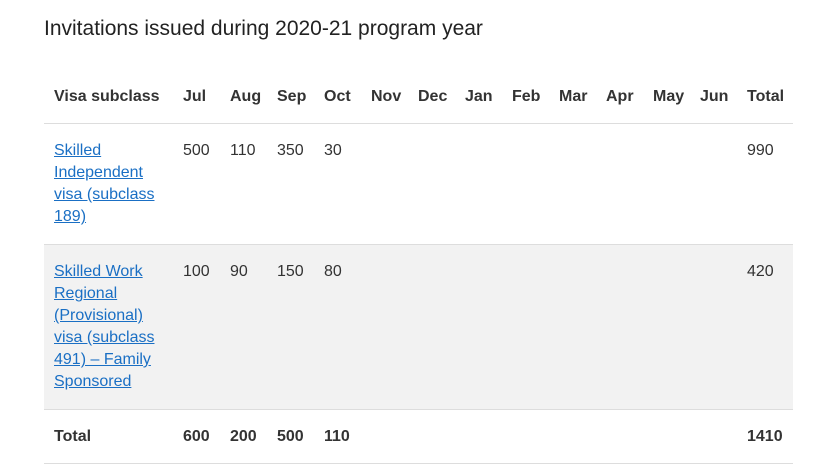 This screenshot has width=832, height=475. Describe the element at coordinates (108, 436) in the screenshot. I see `total-label: Total` at that location.